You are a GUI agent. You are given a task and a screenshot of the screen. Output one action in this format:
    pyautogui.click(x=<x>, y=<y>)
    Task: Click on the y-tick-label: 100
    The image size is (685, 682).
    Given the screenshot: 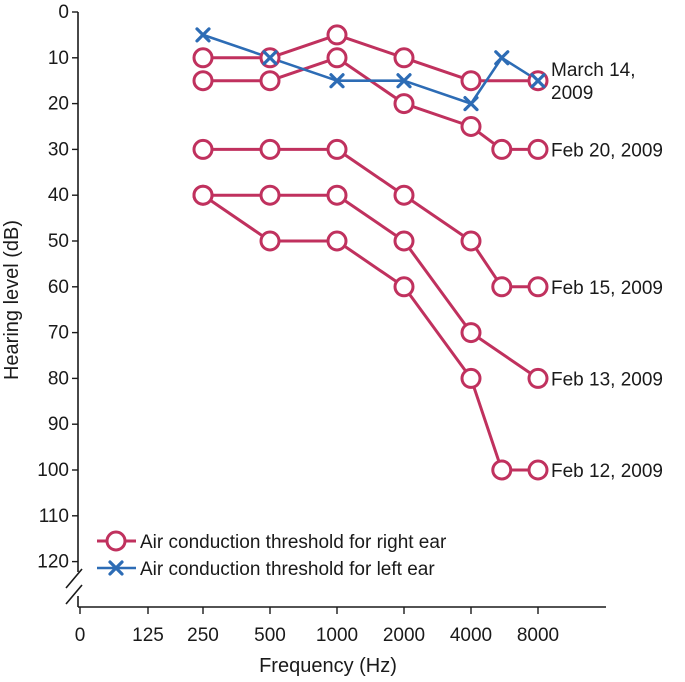 What is the action you would take?
    pyautogui.click(x=53, y=470)
    